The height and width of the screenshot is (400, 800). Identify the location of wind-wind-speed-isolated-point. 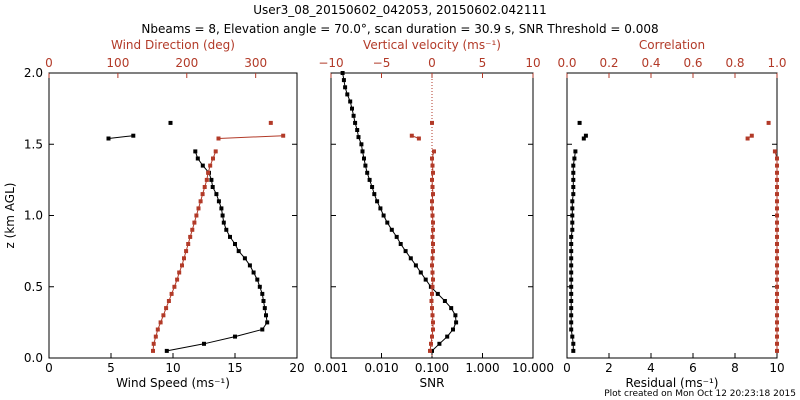
(170, 122).